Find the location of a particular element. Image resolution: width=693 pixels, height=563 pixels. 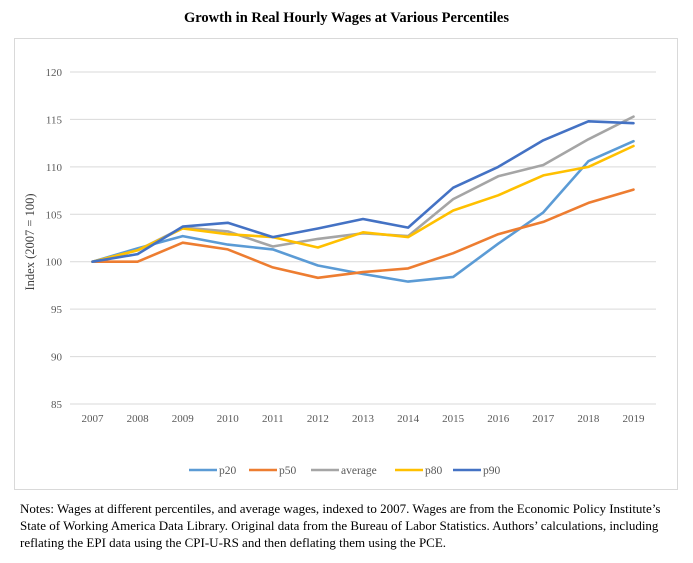

legend-label-average: average is located at coordinates (359, 471).